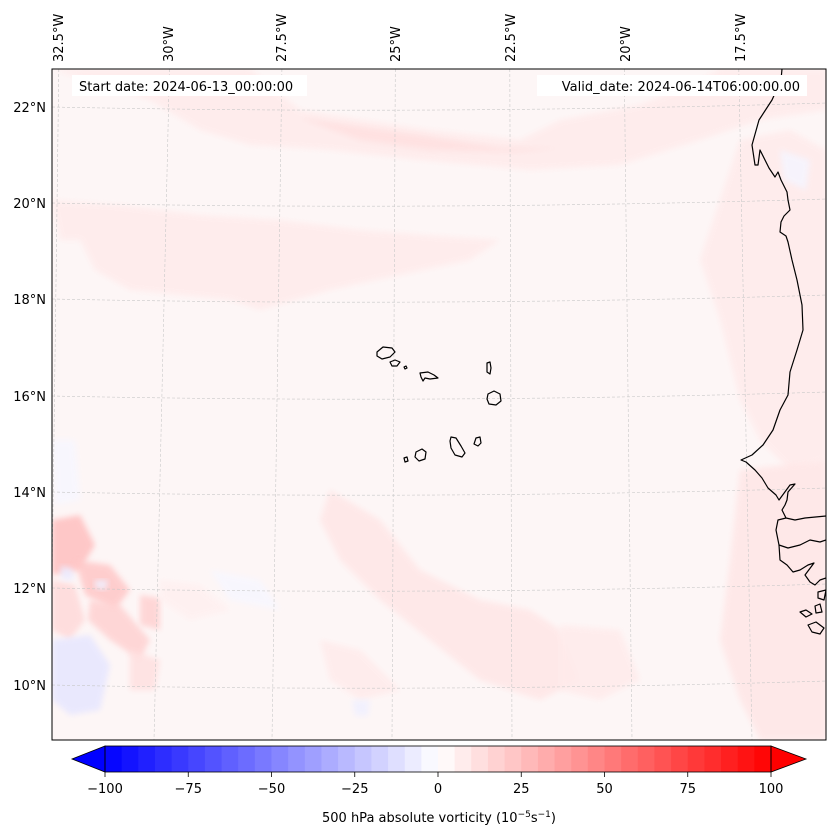 Image resolution: width=837 pixels, height=839 pixels. I want to click on start-date-box, so click(189, 85).